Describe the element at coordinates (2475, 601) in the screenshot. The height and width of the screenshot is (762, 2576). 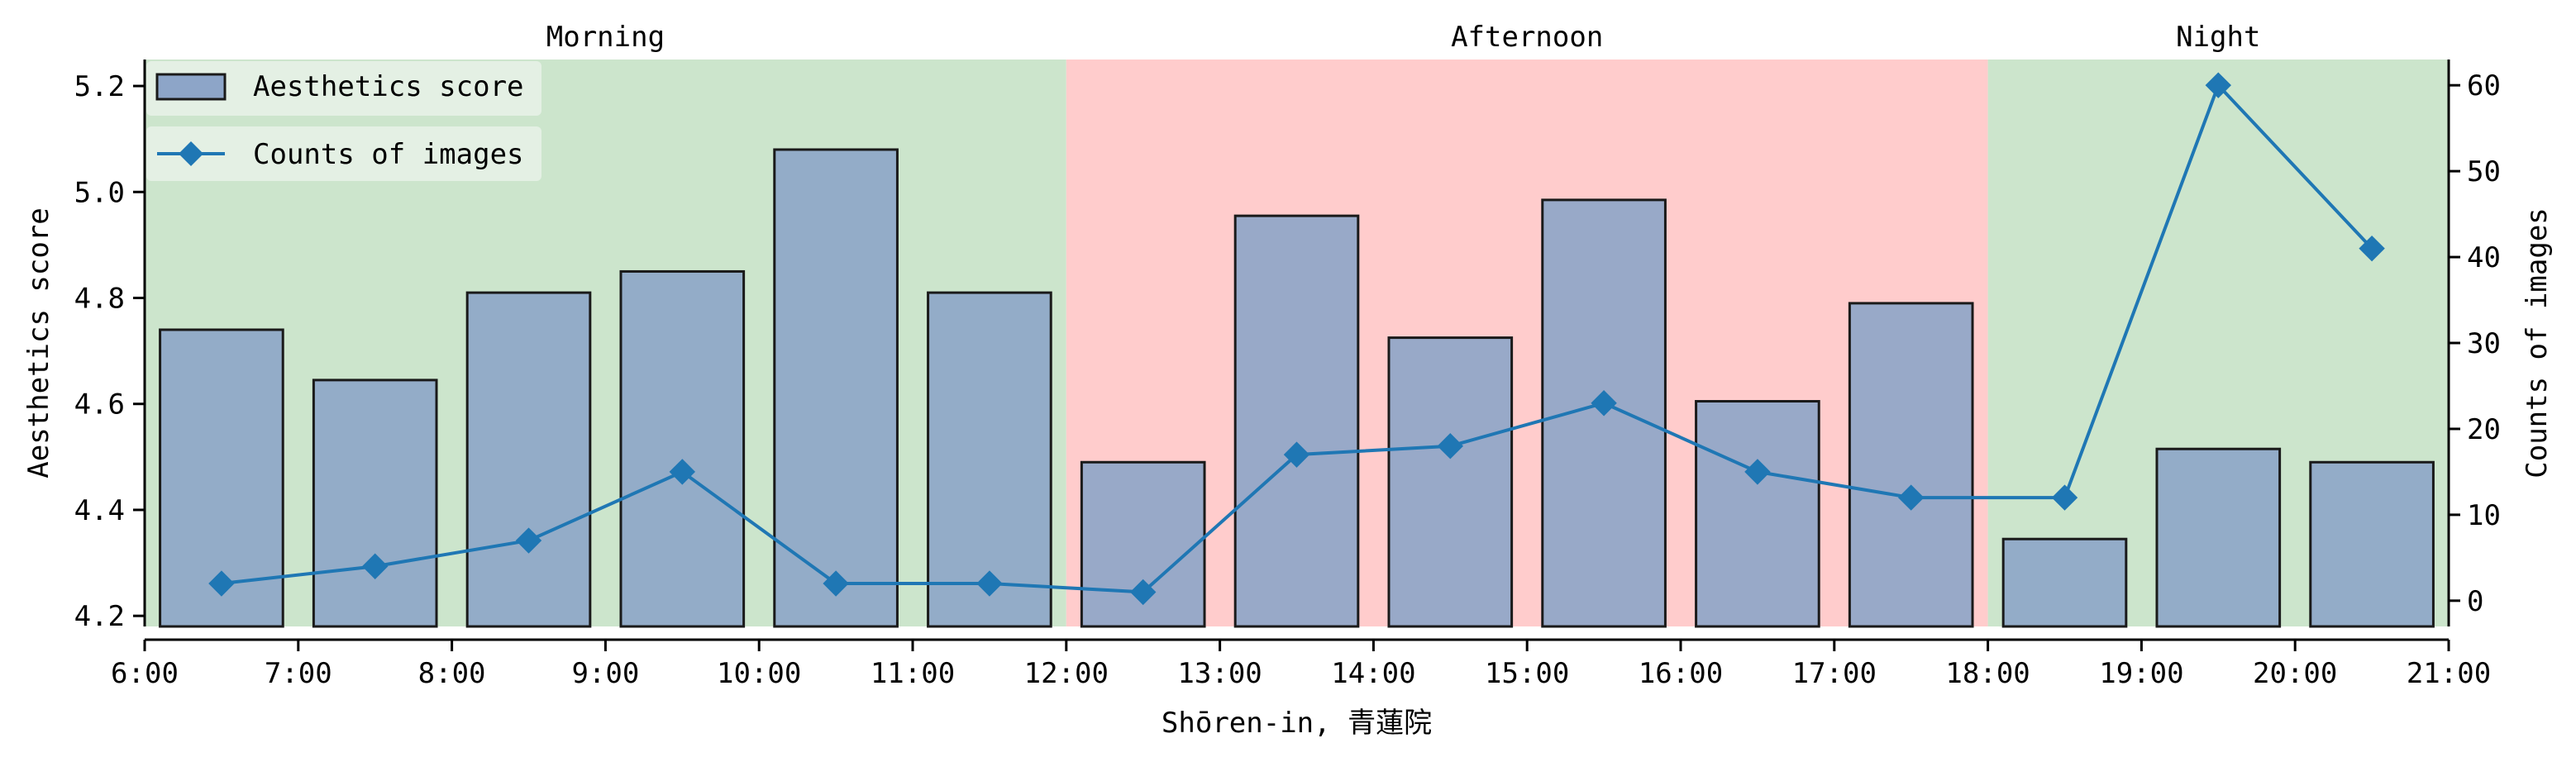
I see `y-right-tick-label: 0` at that location.